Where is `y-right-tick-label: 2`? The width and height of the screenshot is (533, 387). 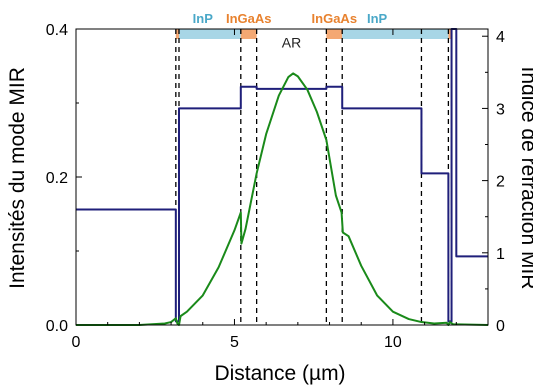 y-right-tick-label: 2 is located at coordinates (500, 182).